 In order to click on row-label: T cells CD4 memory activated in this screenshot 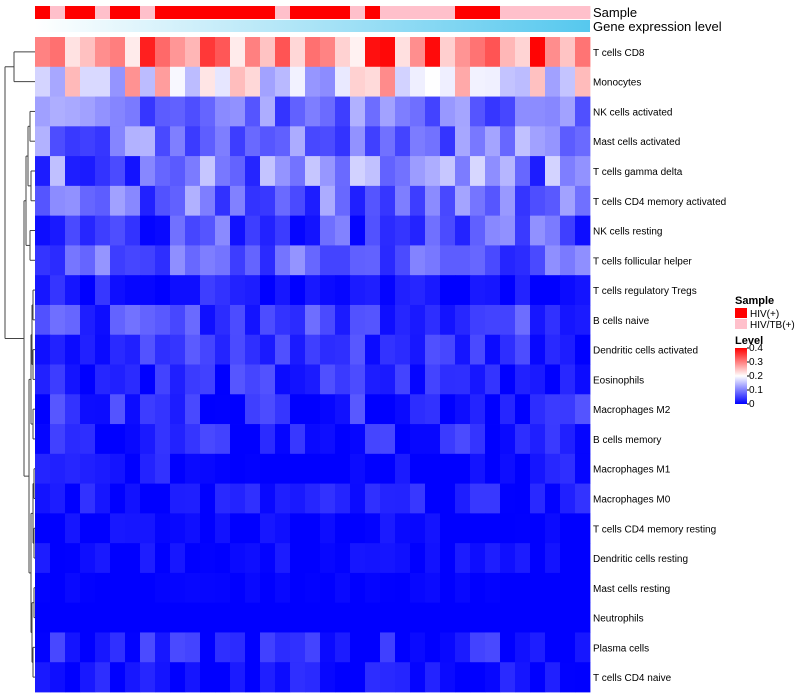, I will do `click(659, 202)`.